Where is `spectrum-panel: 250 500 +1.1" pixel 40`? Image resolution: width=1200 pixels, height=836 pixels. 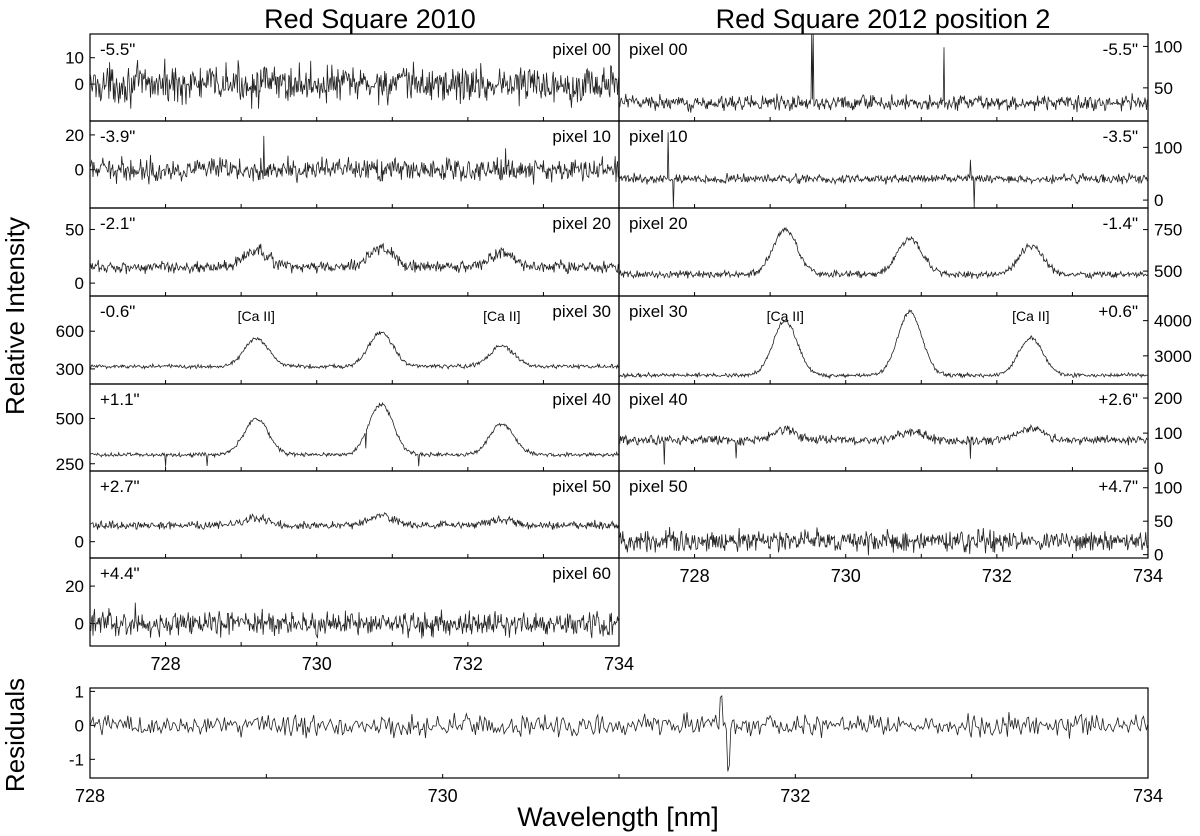
spectrum-panel: 250 500 +1.1" pixel 40 is located at coordinates (338, 428).